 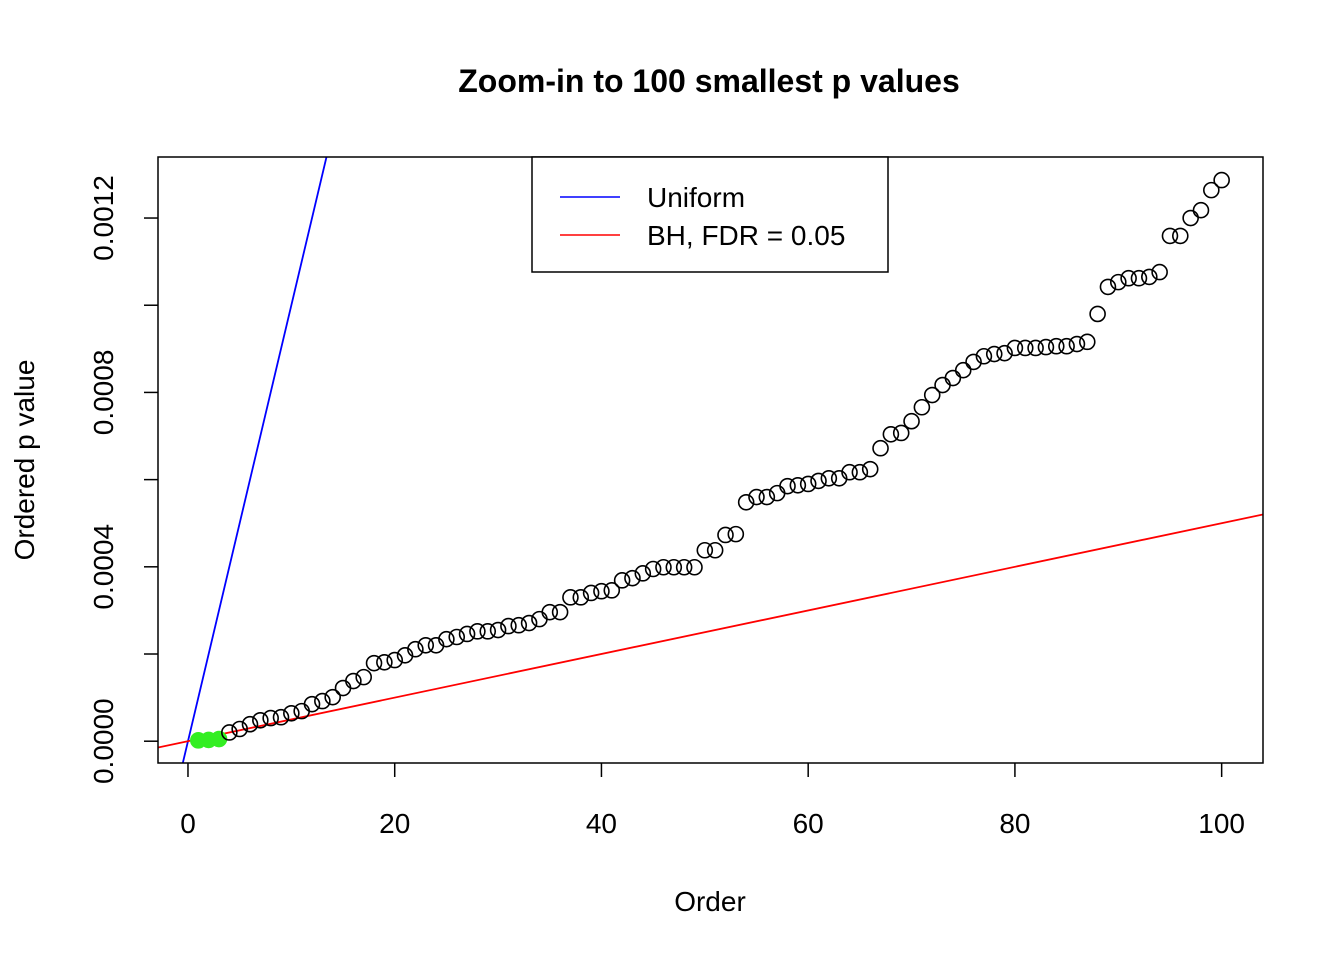 I want to click on x-tick-label: 0, so click(x=188, y=823).